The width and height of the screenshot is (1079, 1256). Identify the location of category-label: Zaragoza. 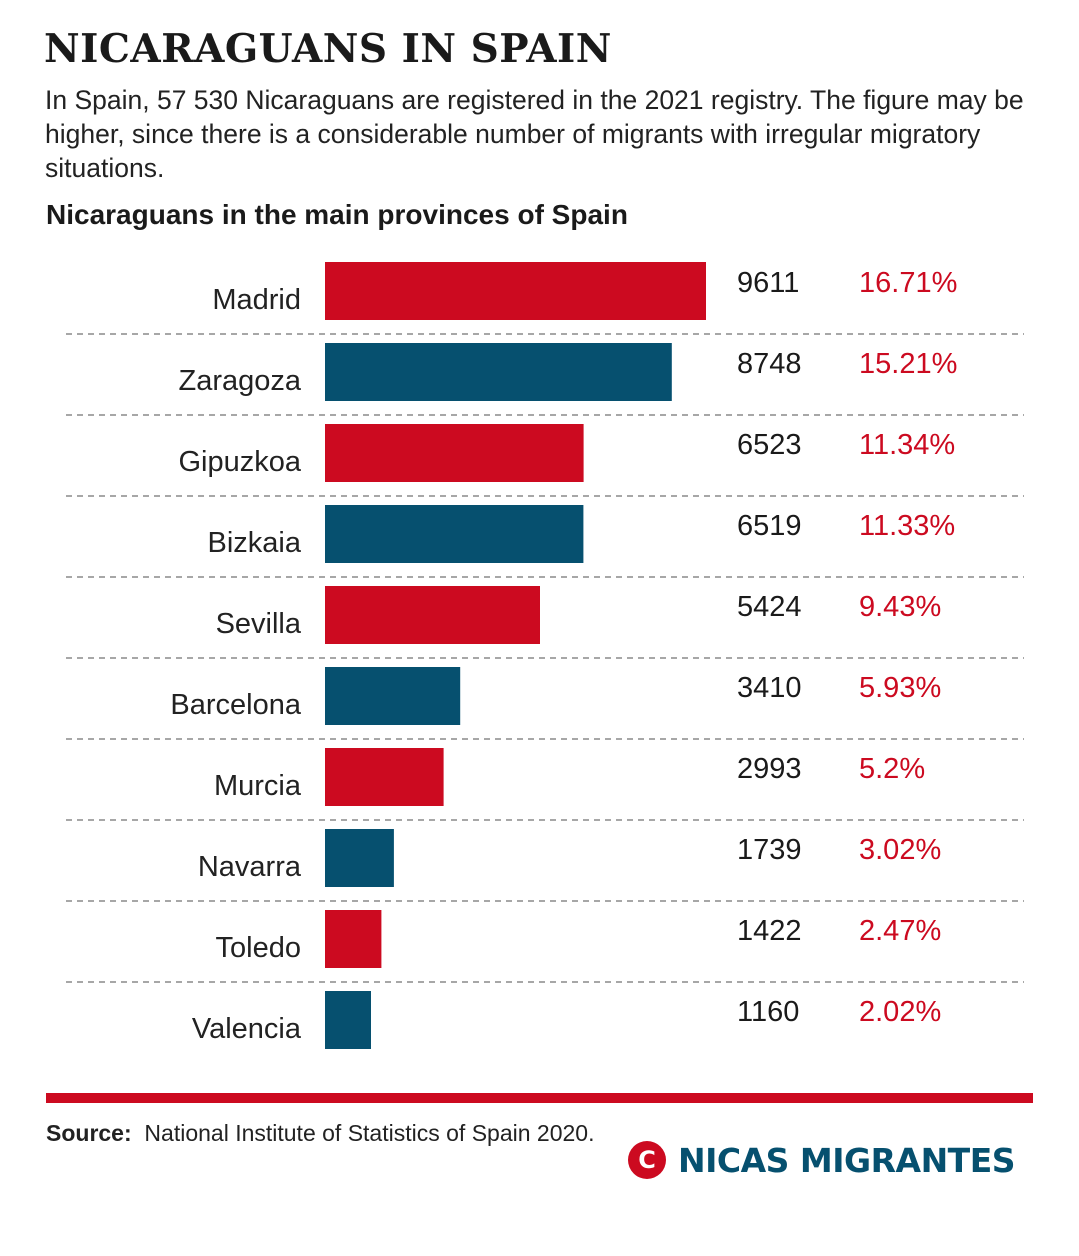
(239, 381).